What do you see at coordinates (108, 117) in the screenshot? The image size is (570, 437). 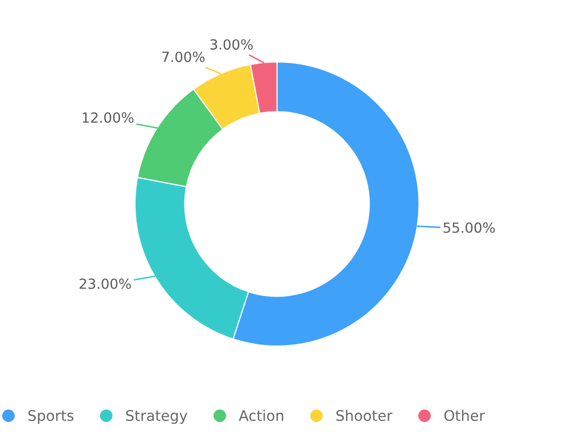 I see `data-label: 12.00%` at bounding box center [108, 117].